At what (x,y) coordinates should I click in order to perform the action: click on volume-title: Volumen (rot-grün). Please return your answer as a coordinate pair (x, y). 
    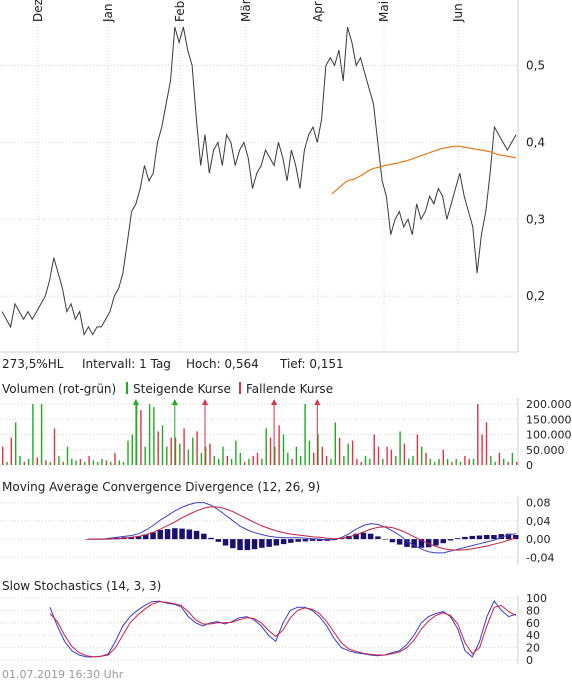
    Looking at the image, I should click on (59, 389).